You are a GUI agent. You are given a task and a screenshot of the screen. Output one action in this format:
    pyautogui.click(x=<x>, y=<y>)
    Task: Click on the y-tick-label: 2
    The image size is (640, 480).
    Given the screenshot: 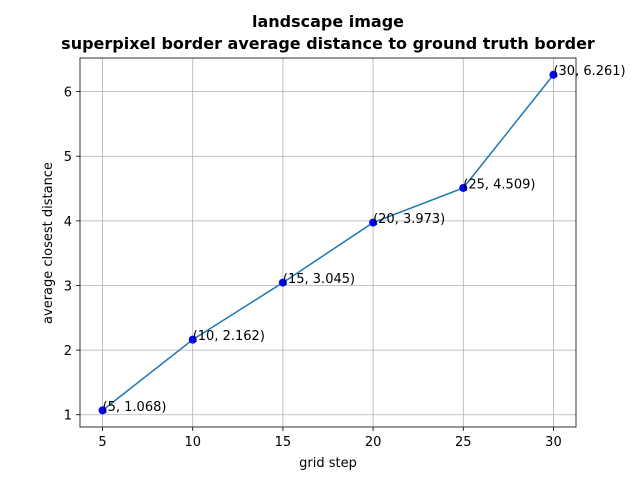 What is the action you would take?
    pyautogui.click(x=68, y=351)
    